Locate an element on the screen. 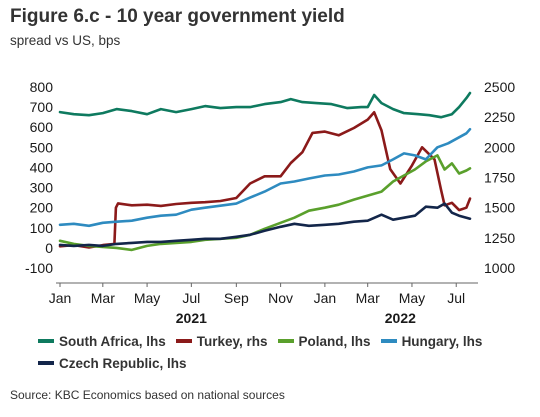 This screenshot has width=540, height=417. left-axis-tick-label: 300 is located at coordinates (42, 188).